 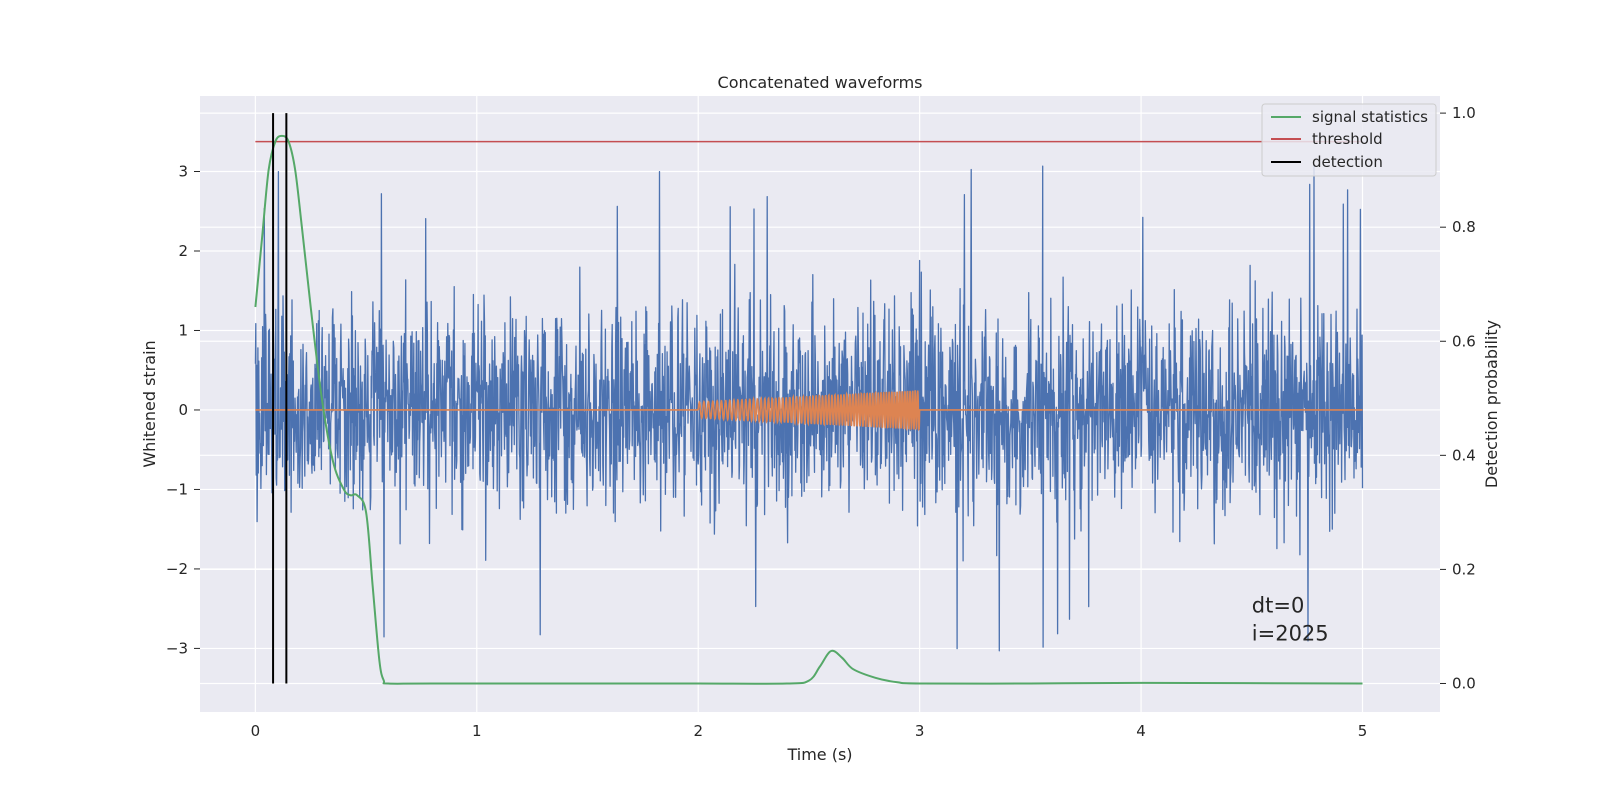 I want to click on series-injected-chirp, so click(x=809, y=411).